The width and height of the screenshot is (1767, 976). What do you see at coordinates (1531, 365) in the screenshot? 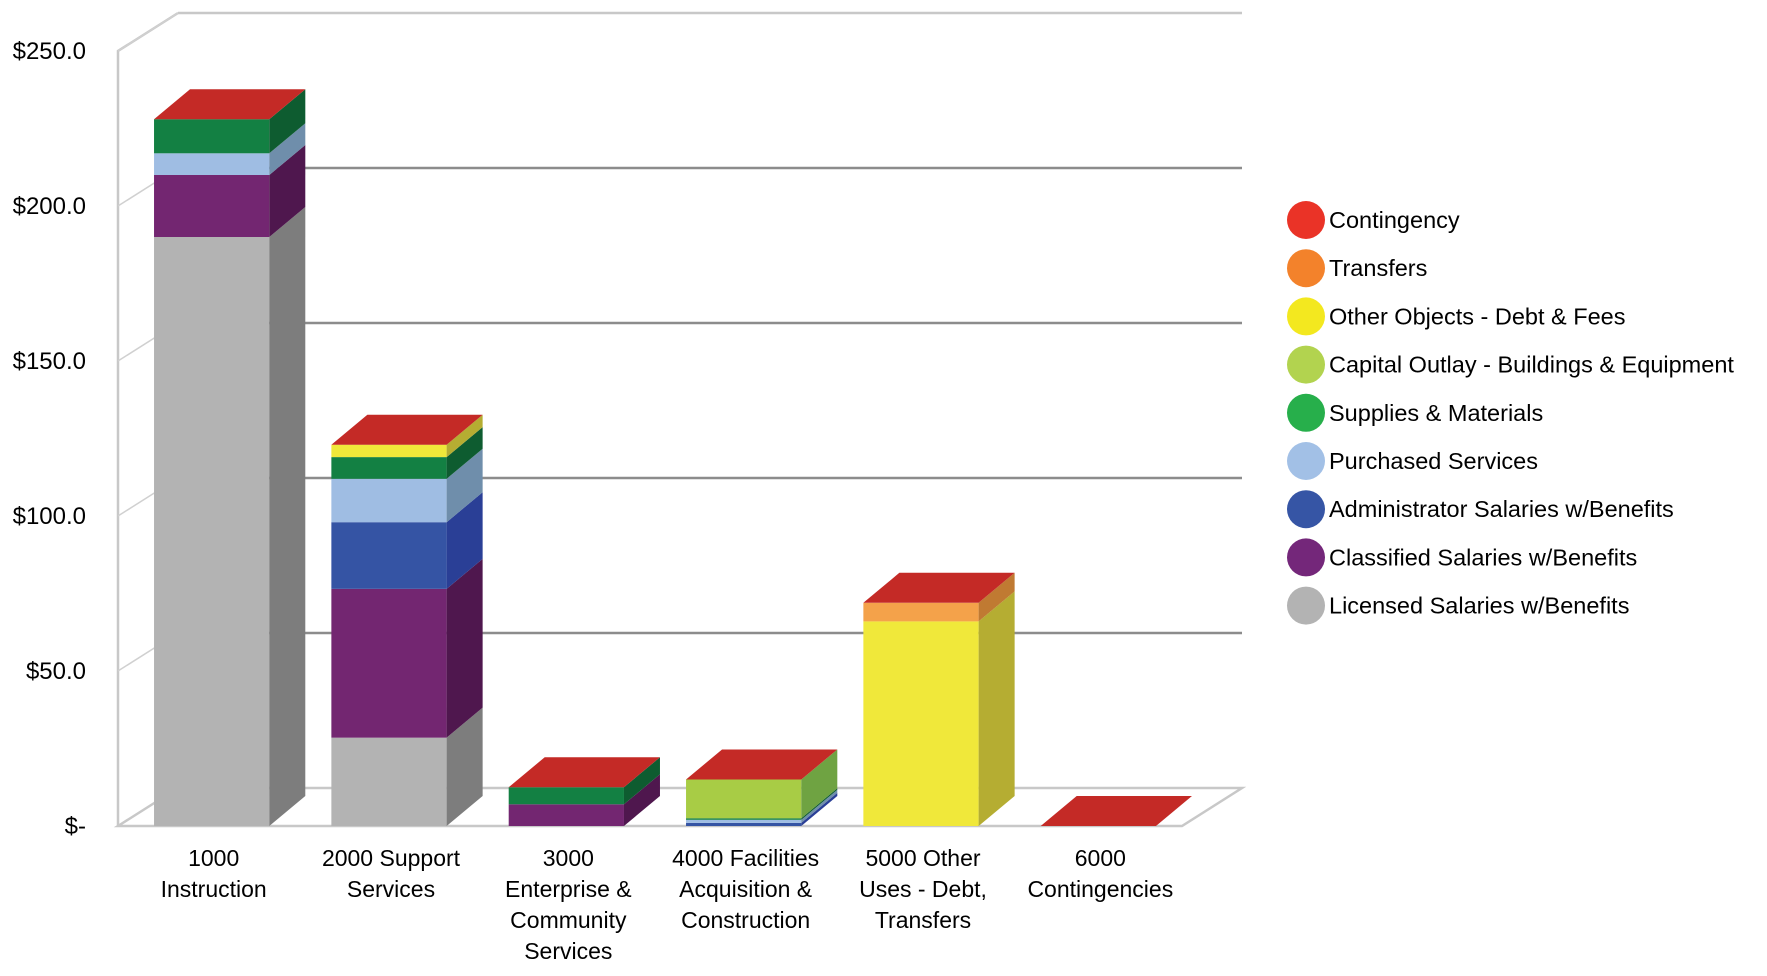
I see `legend-label: Capital Outlay - Buildings & Equipment` at bounding box center [1531, 365].